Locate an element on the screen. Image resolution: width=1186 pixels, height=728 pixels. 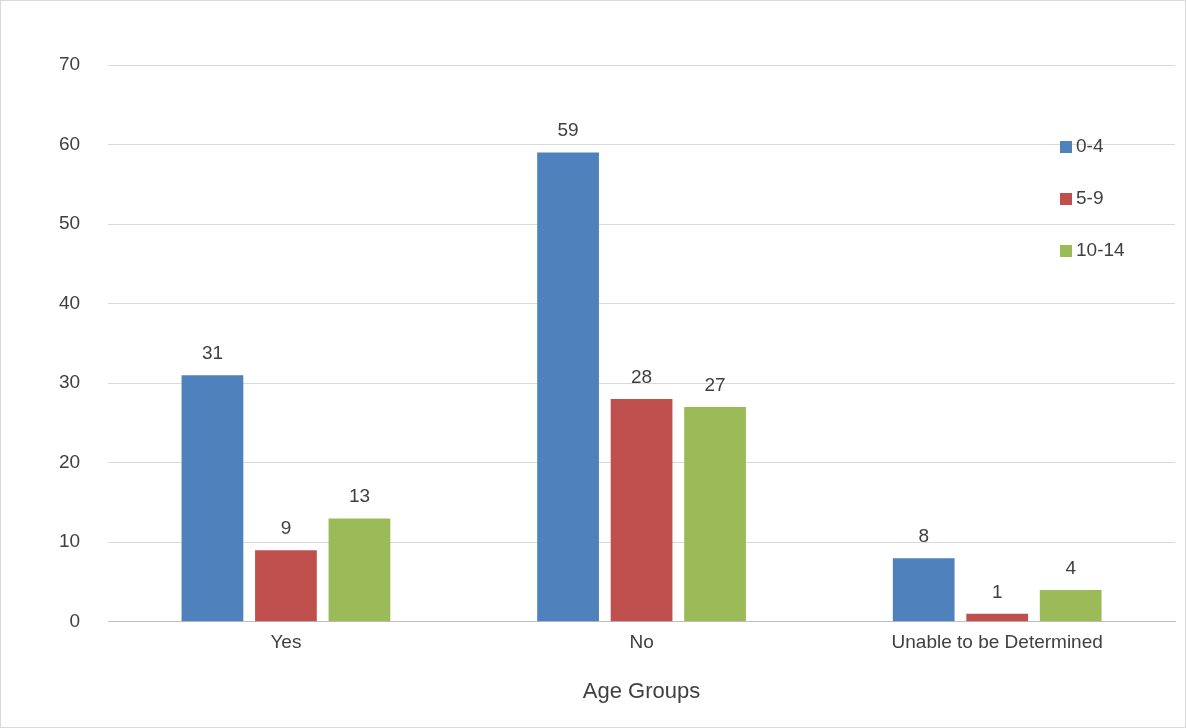
x-tick-label: Yes is located at coordinates (286, 642).